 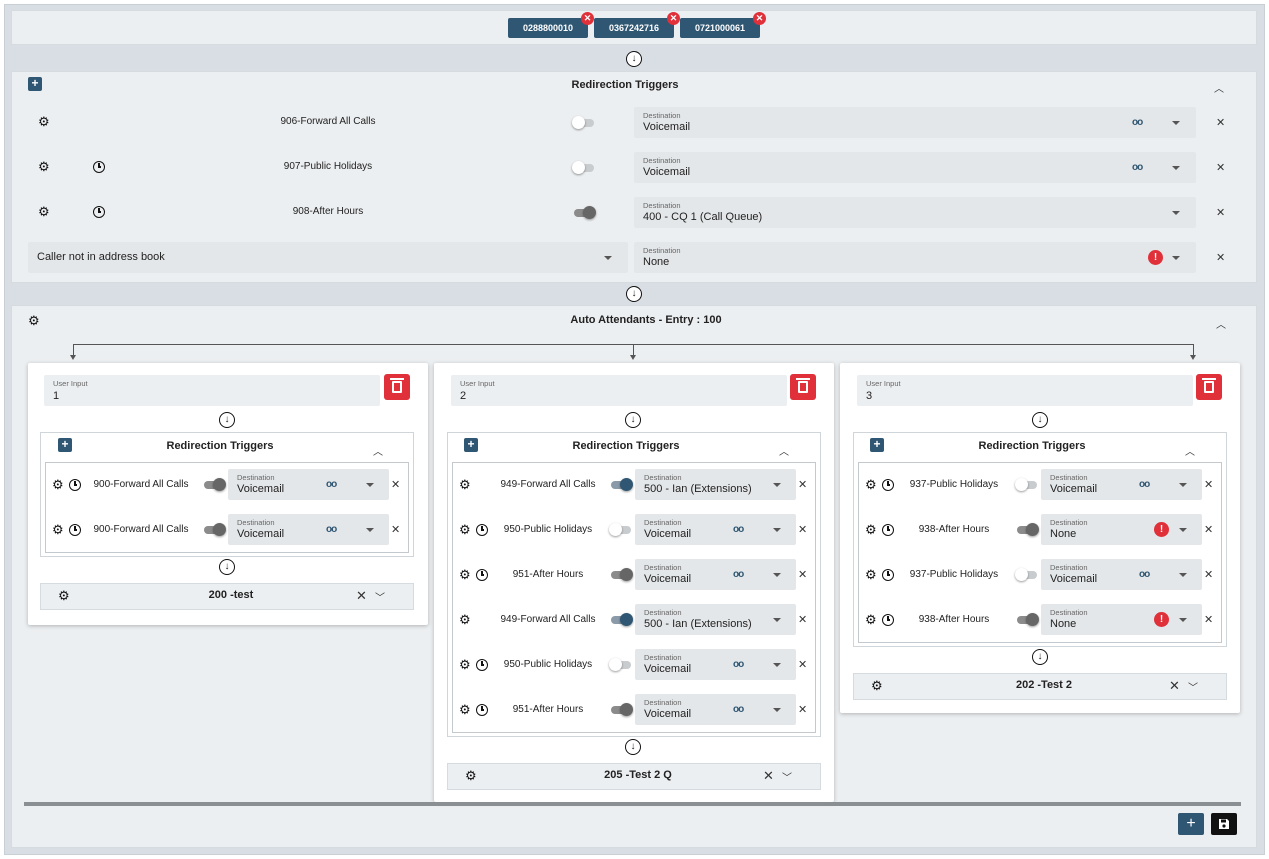 I want to click on target-bar: ⚙ 205 -Test 2 Q ✕ ﹀, so click(x=634, y=776).